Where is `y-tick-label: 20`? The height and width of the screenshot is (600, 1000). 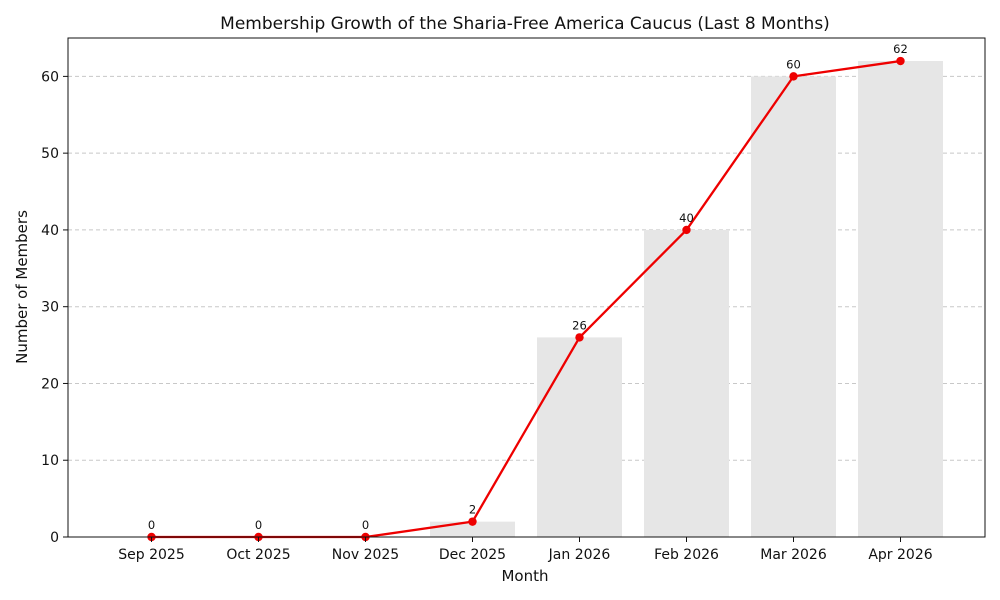 y-tick-label: 20 is located at coordinates (50, 384).